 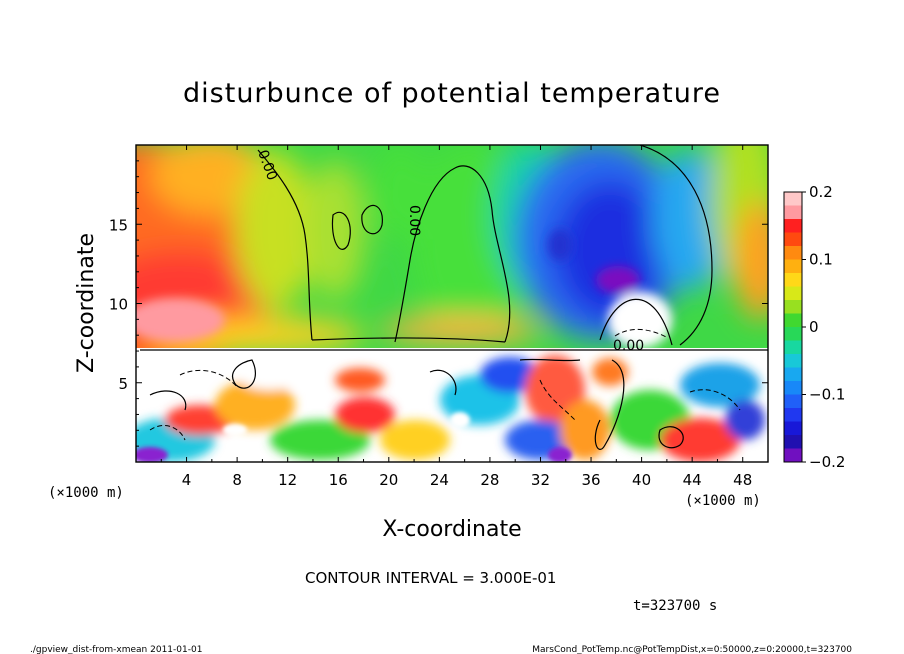 What do you see at coordinates (187, 480) in the screenshot?
I see `x-tick-label: 4` at bounding box center [187, 480].